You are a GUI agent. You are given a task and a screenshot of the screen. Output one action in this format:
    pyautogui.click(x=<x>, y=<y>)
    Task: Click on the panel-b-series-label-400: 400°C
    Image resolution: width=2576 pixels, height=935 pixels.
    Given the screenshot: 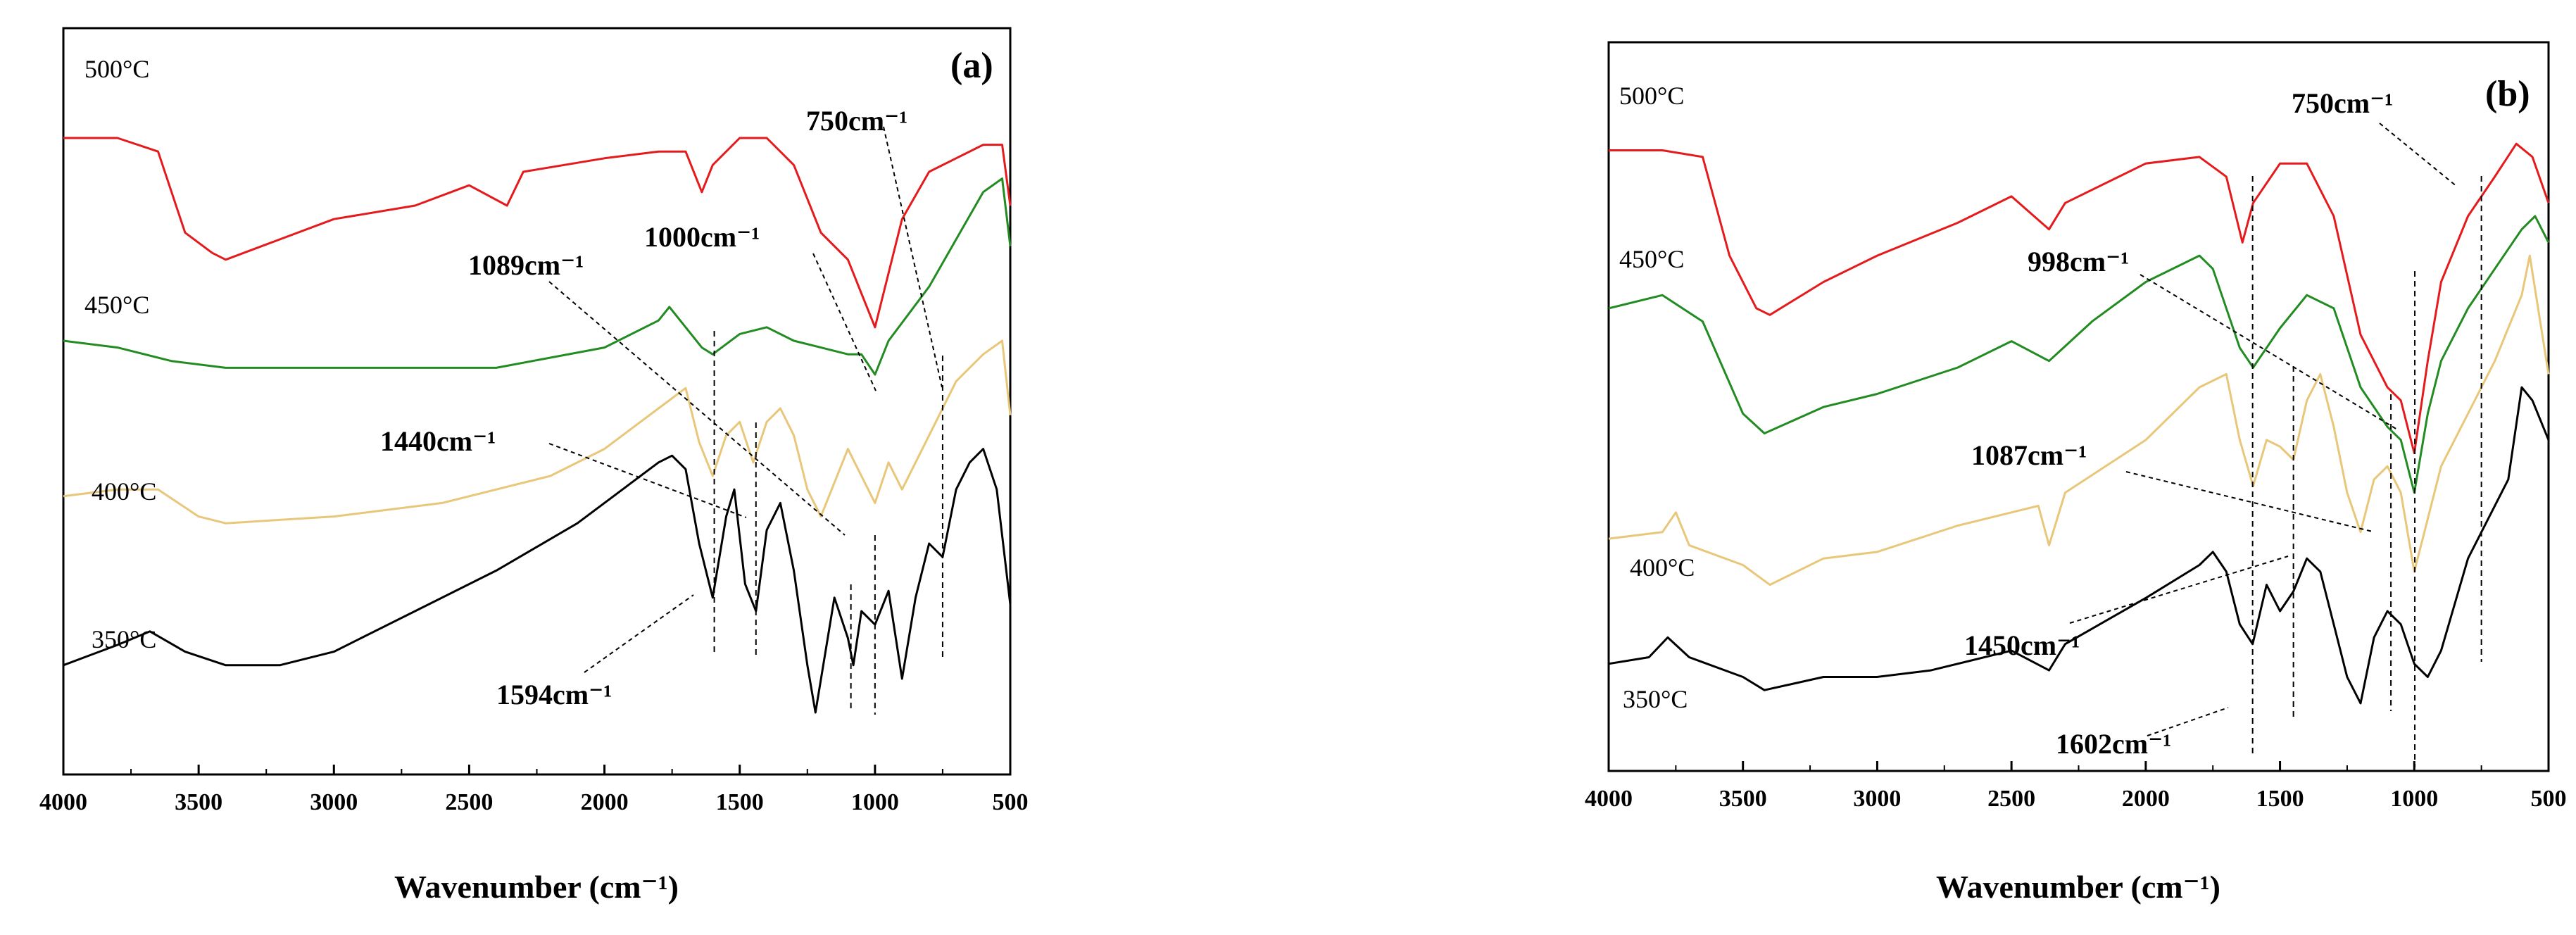 What is the action you would take?
    pyautogui.click(x=1663, y=567)
    